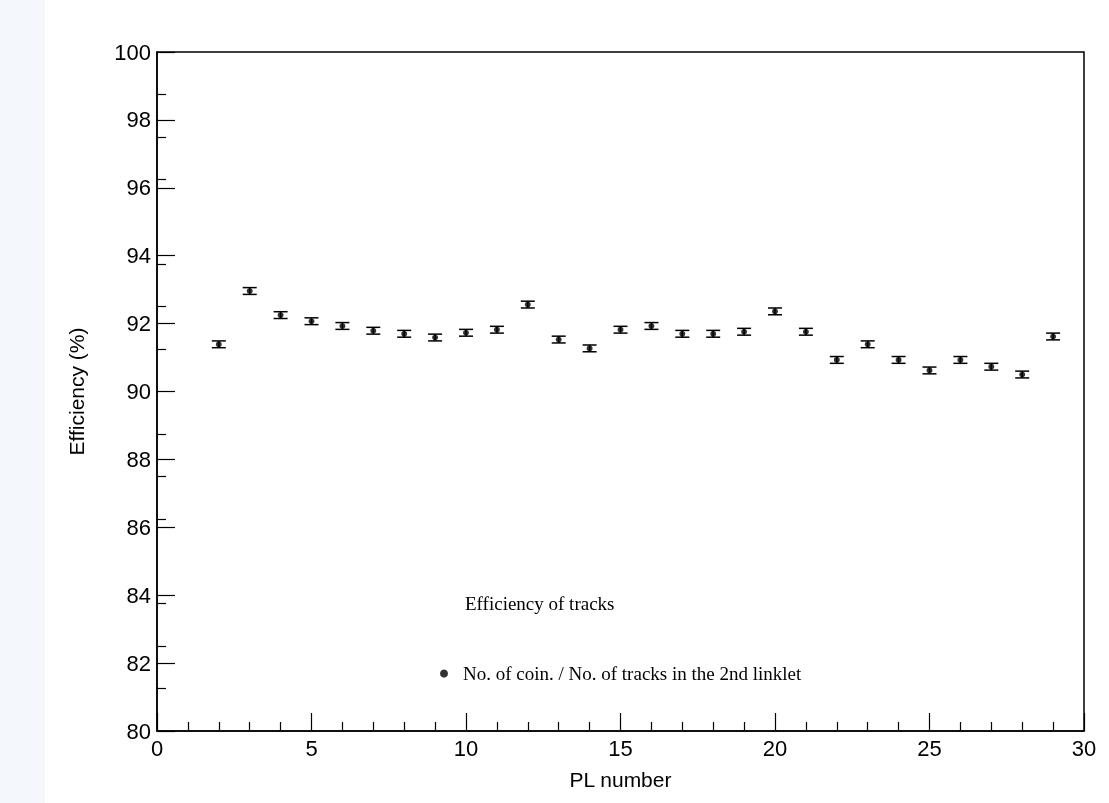 This screenshot has width=1109, height=803. Describe the element at coordinates (540, 603) in the screenshot. I see `legend-title: Efficiency of tracks` at that location.